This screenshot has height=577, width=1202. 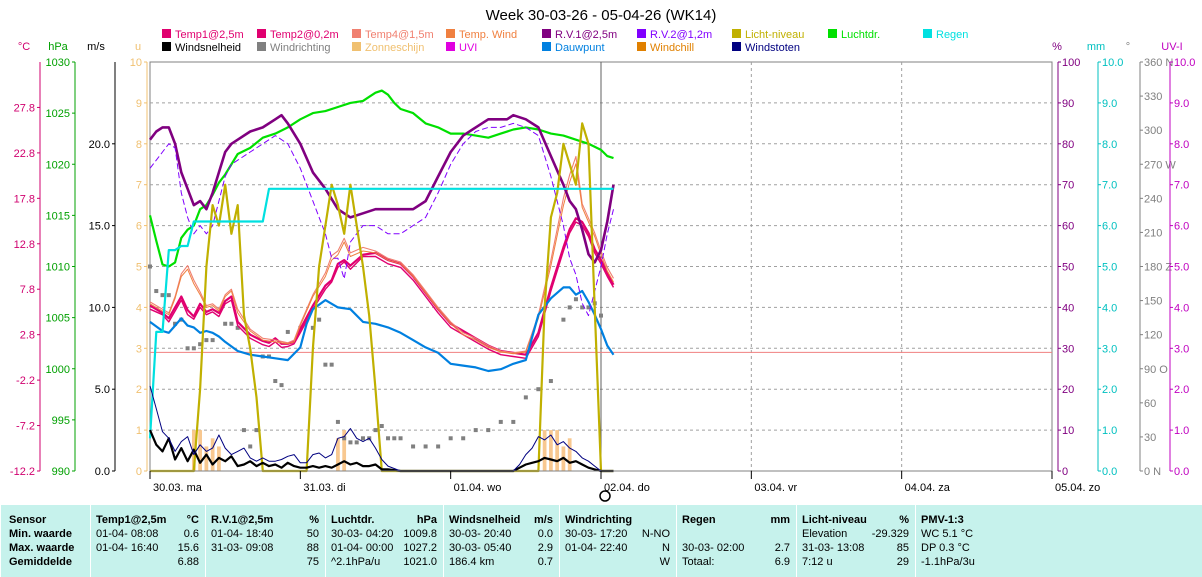 I want to click on summary-cell-value: N-NO, so click(x=655, y=534).